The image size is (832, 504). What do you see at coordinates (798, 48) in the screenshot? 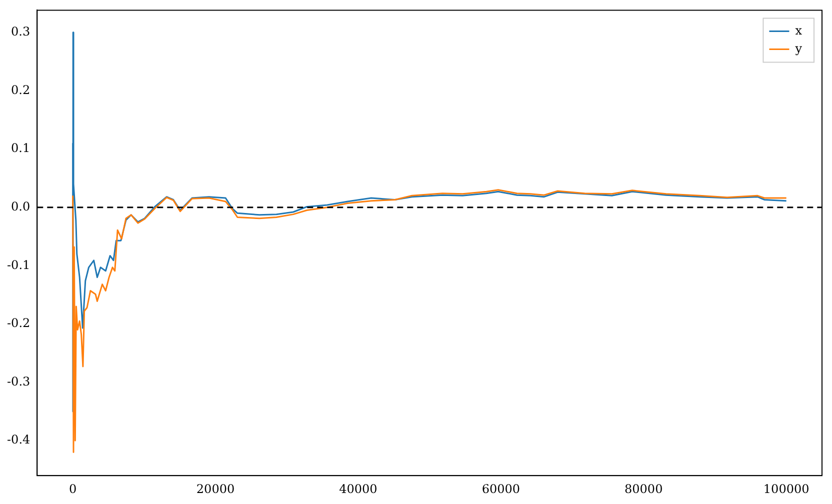
I see `legend-label: y` at bounding box center [798, 48].